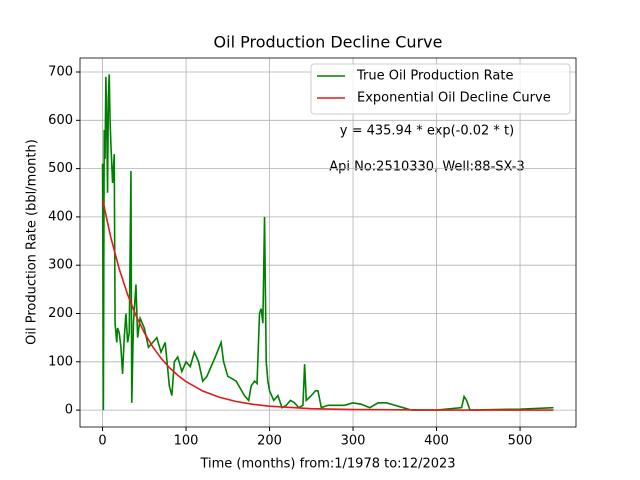 This screenshot has width=640, height=480. Describe the element at coordinates (60, 361) in the screenshot. I see `y-tick-label: 100` at that location.